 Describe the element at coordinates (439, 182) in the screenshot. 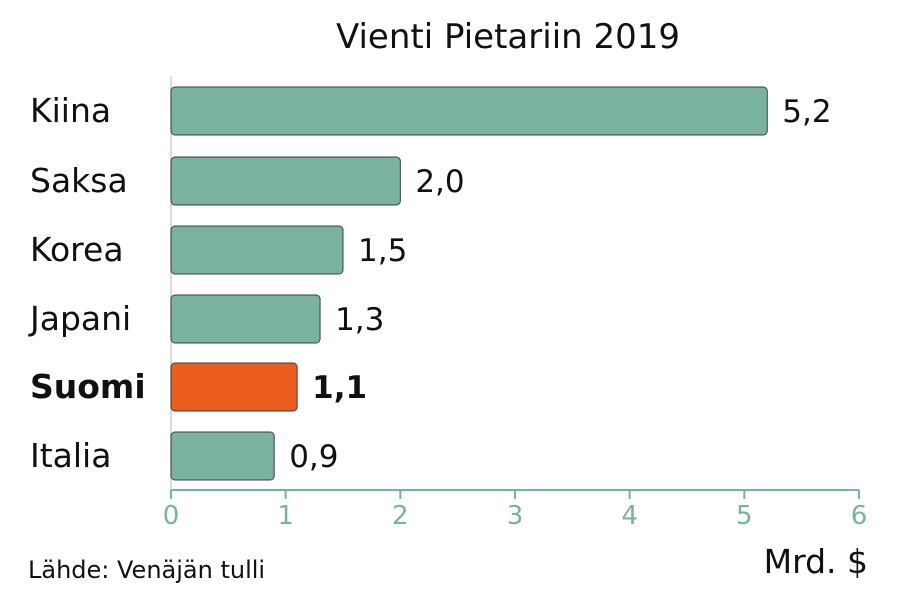

I see `value-label: 2,0` at that location.